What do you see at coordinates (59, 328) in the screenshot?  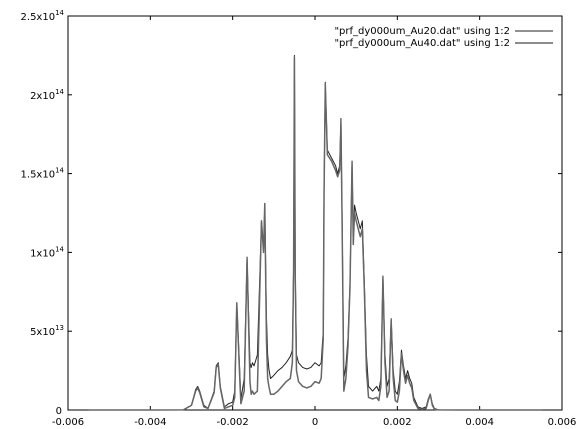 I see `y-tick-exponent: 13` at bounding box center [59, 328].